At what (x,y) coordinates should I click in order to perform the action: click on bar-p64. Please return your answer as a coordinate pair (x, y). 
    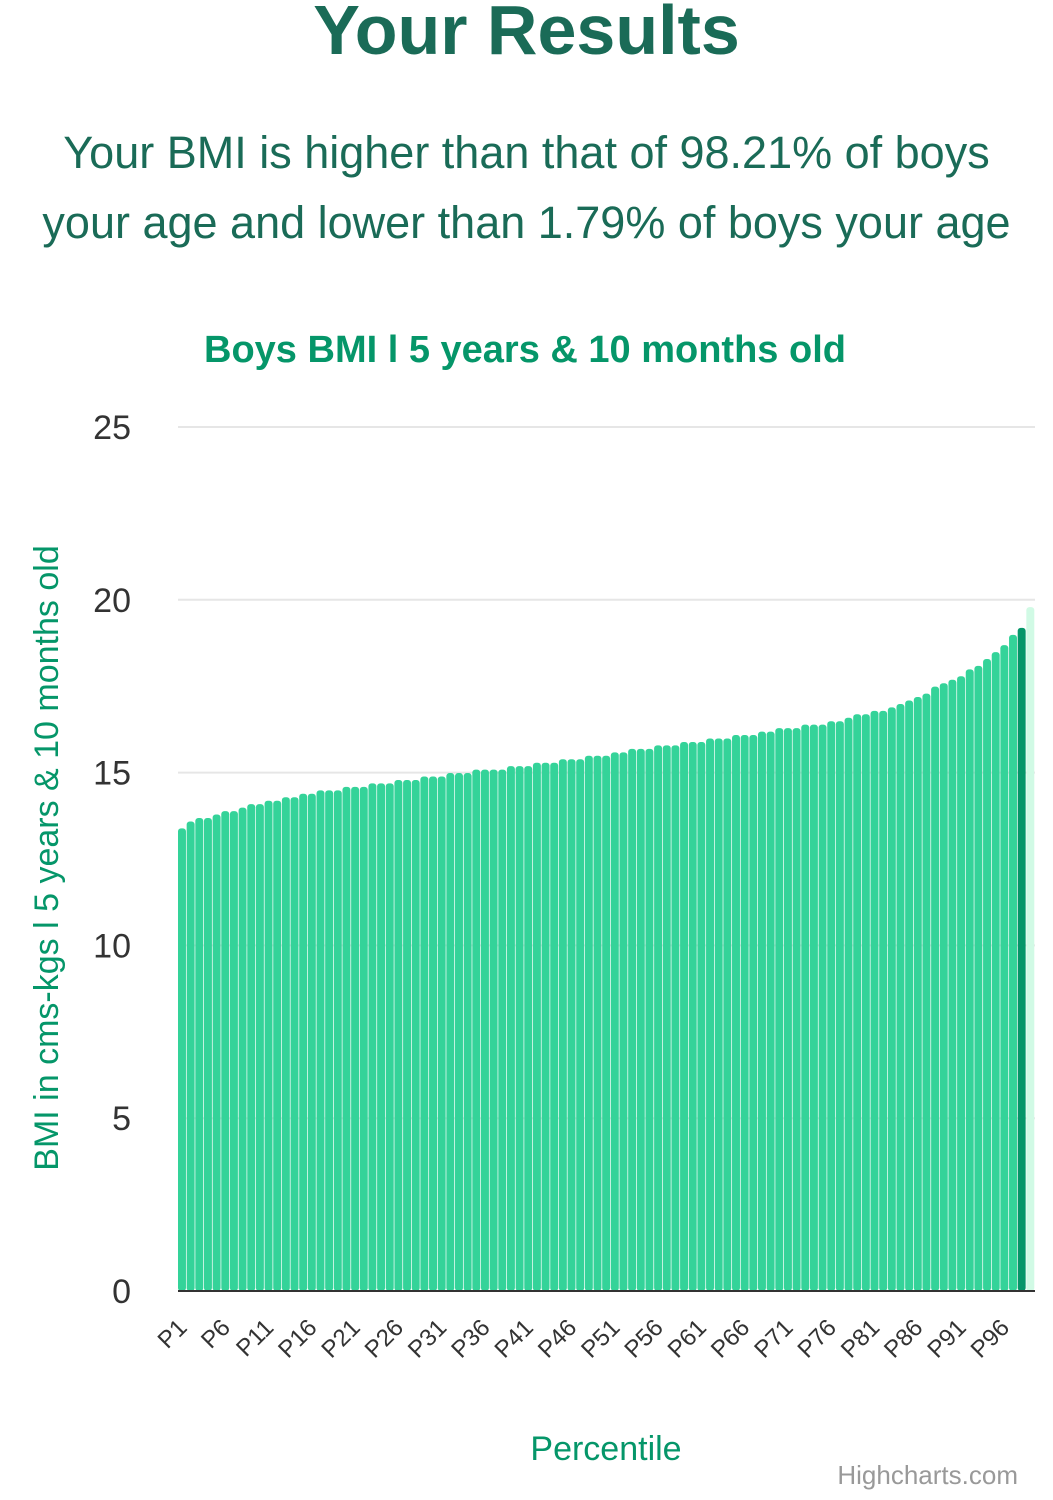
    Looking at the image, I should click on (727, 1015).